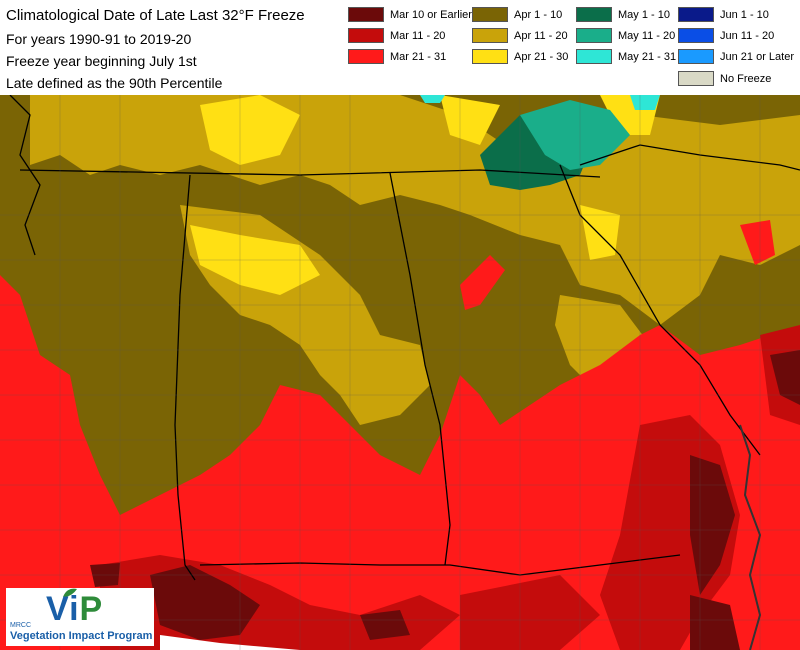 The image size is (800, 650). I want to click on vip-logo: ViP MRCC Vegetation Impact Program, so click(80, 617).